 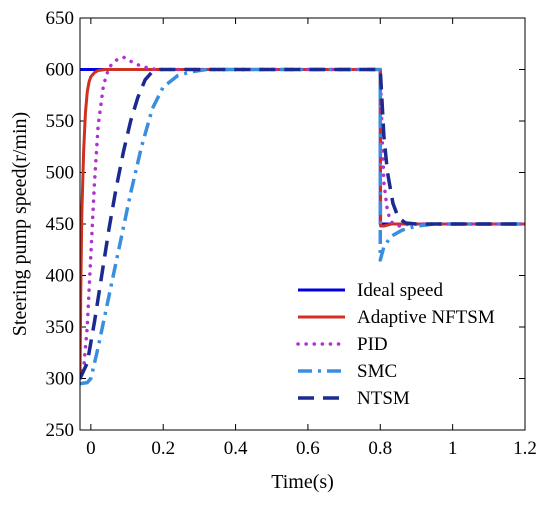 What do you see at coordinates (60, 173) in the screenshot?
I see `y-tick-label: 500` at bounding box center [60, 173].